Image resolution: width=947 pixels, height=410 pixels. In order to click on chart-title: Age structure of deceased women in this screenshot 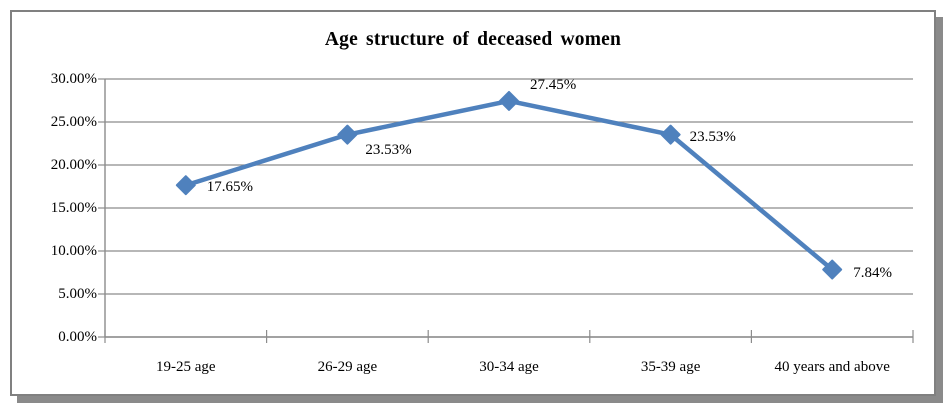, I will do `click(473, 39)`.